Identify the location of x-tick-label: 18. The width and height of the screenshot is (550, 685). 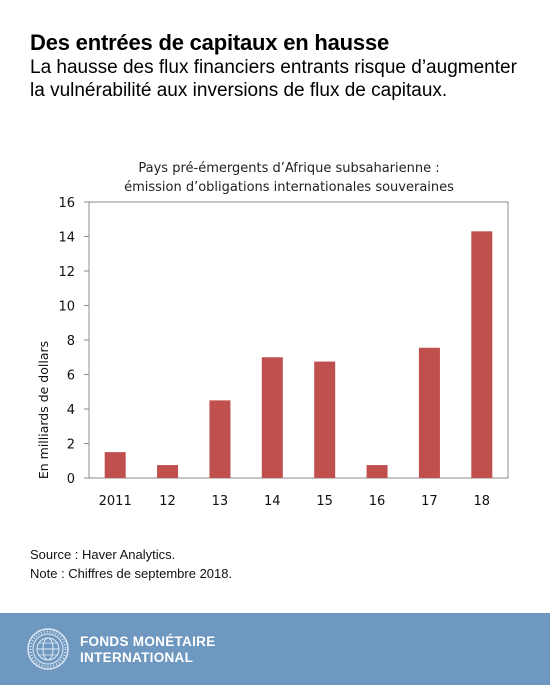
(482, 501).